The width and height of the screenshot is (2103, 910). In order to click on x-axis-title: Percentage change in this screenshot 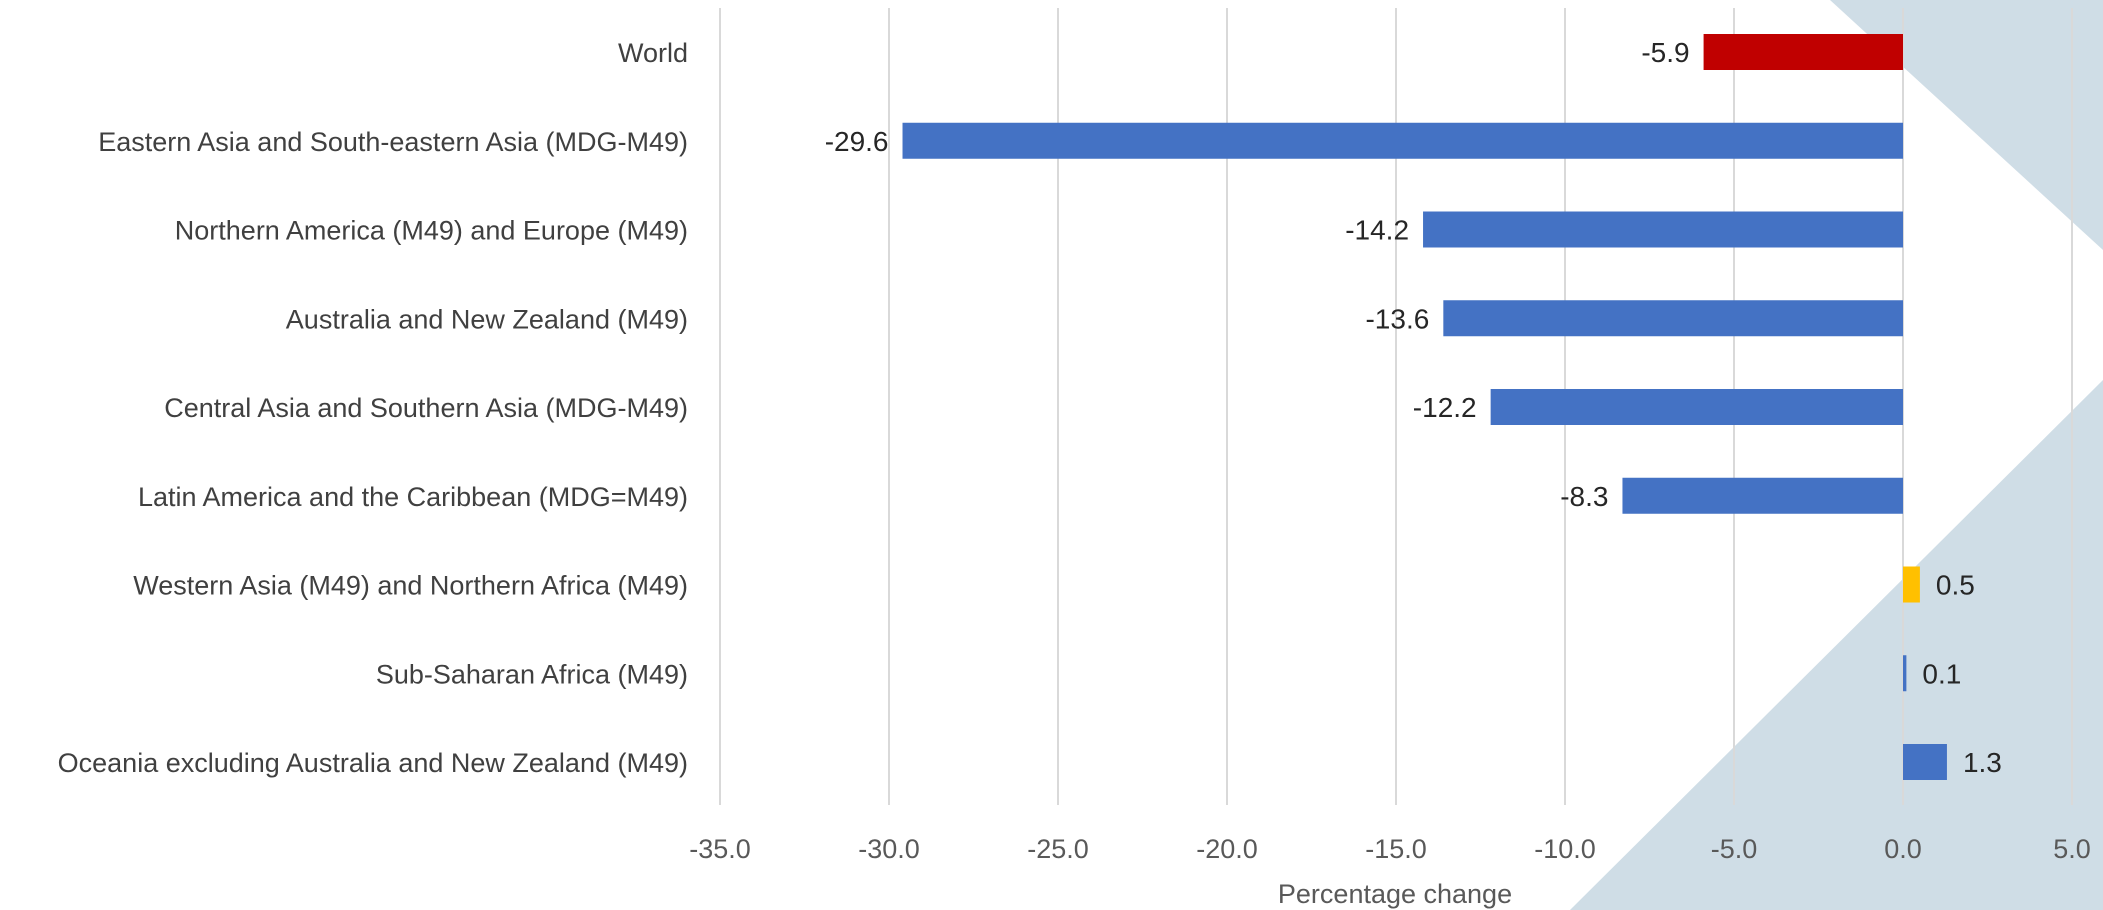, I will do `click(1395, 894)`.